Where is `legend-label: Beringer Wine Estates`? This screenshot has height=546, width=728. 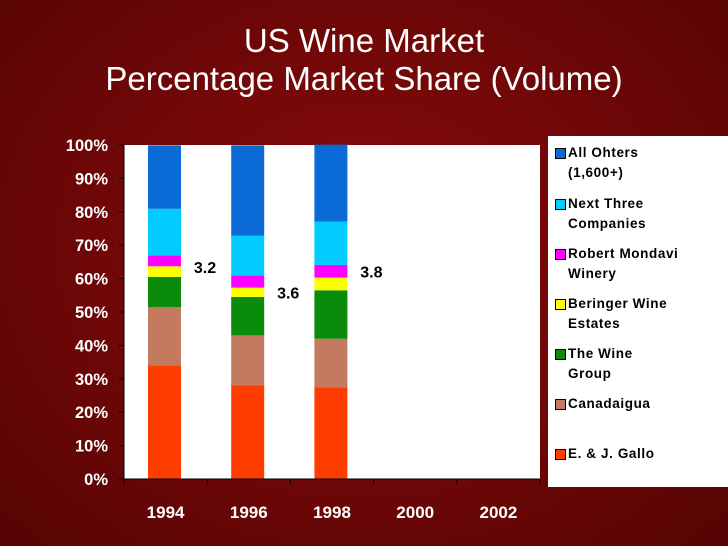 legend-label: Beringer Wine Estates is located at coordinates (647, 314).